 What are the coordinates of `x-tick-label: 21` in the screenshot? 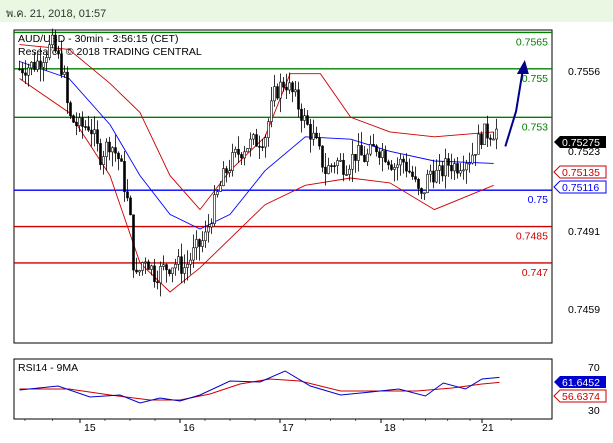 It's located at (488, 428).